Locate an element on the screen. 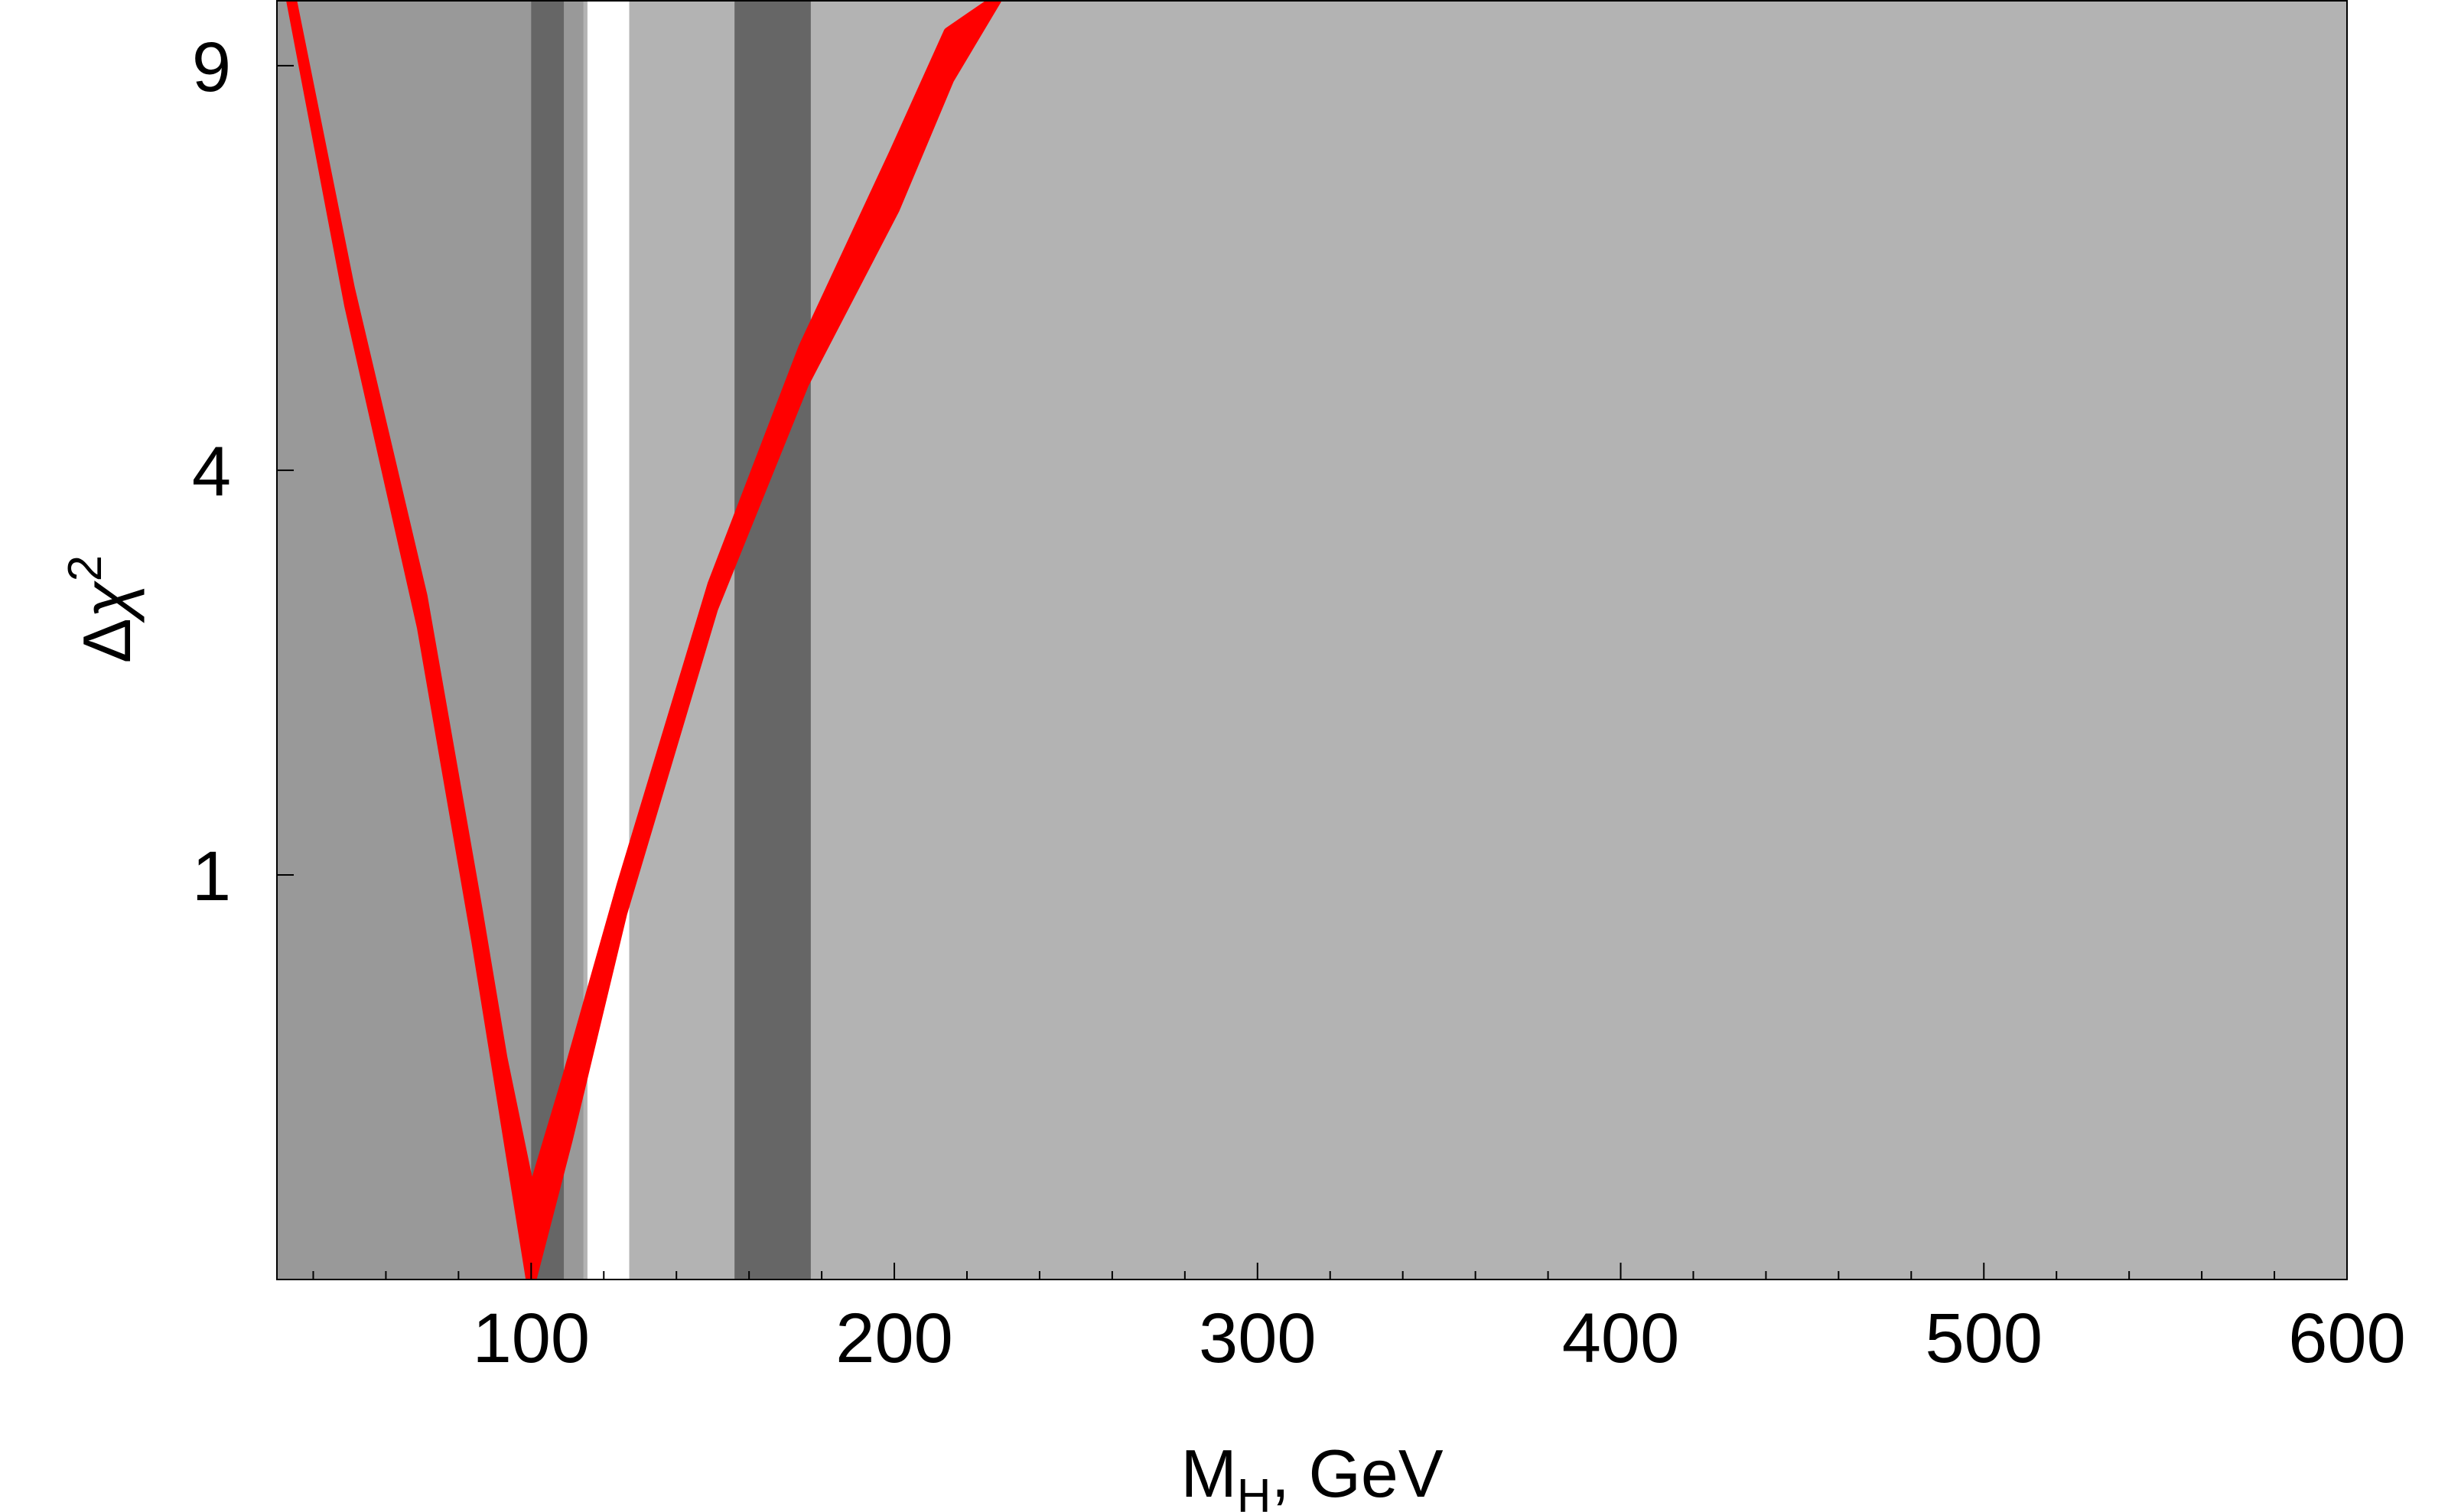 The height and width of the screenshot is (1512, 2448). y-tick-label: 1 is located at coordinates (212, 876).